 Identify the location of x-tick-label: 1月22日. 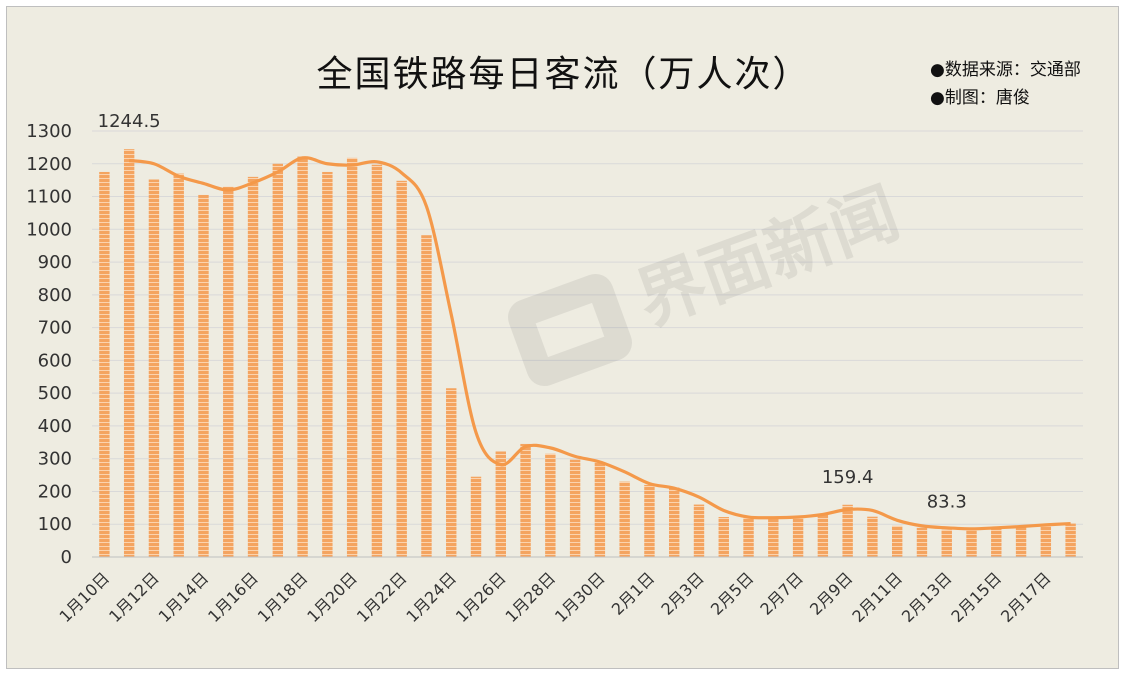
(382, 597).